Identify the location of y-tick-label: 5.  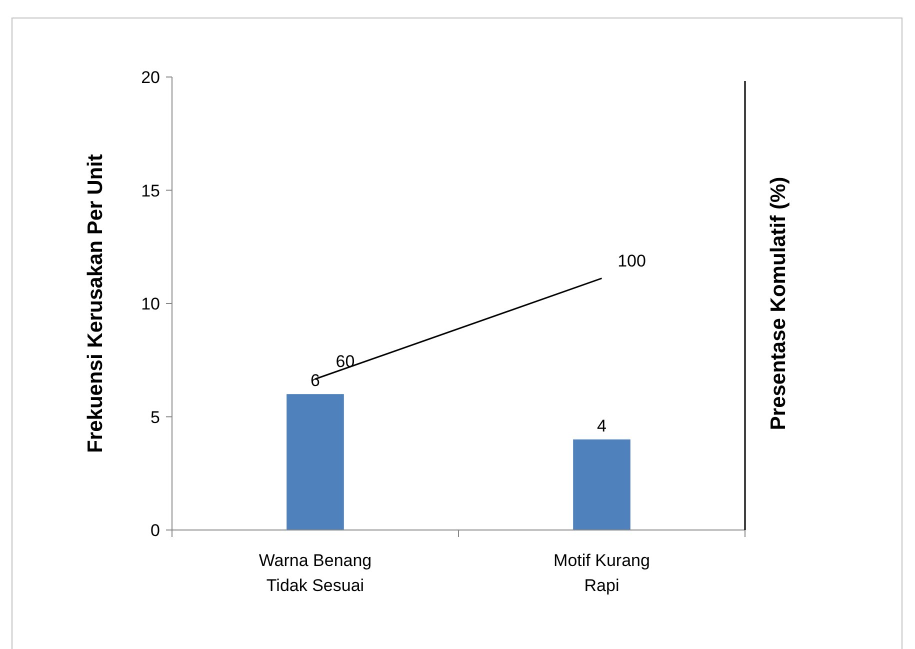
(155, 417).